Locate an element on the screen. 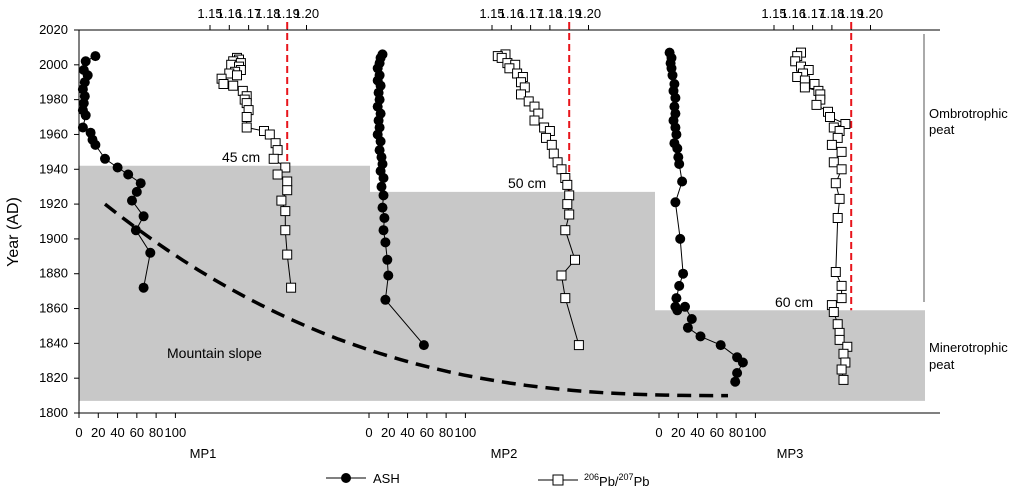  panel-name-label: MP1 is located at coordinates (203, 453).